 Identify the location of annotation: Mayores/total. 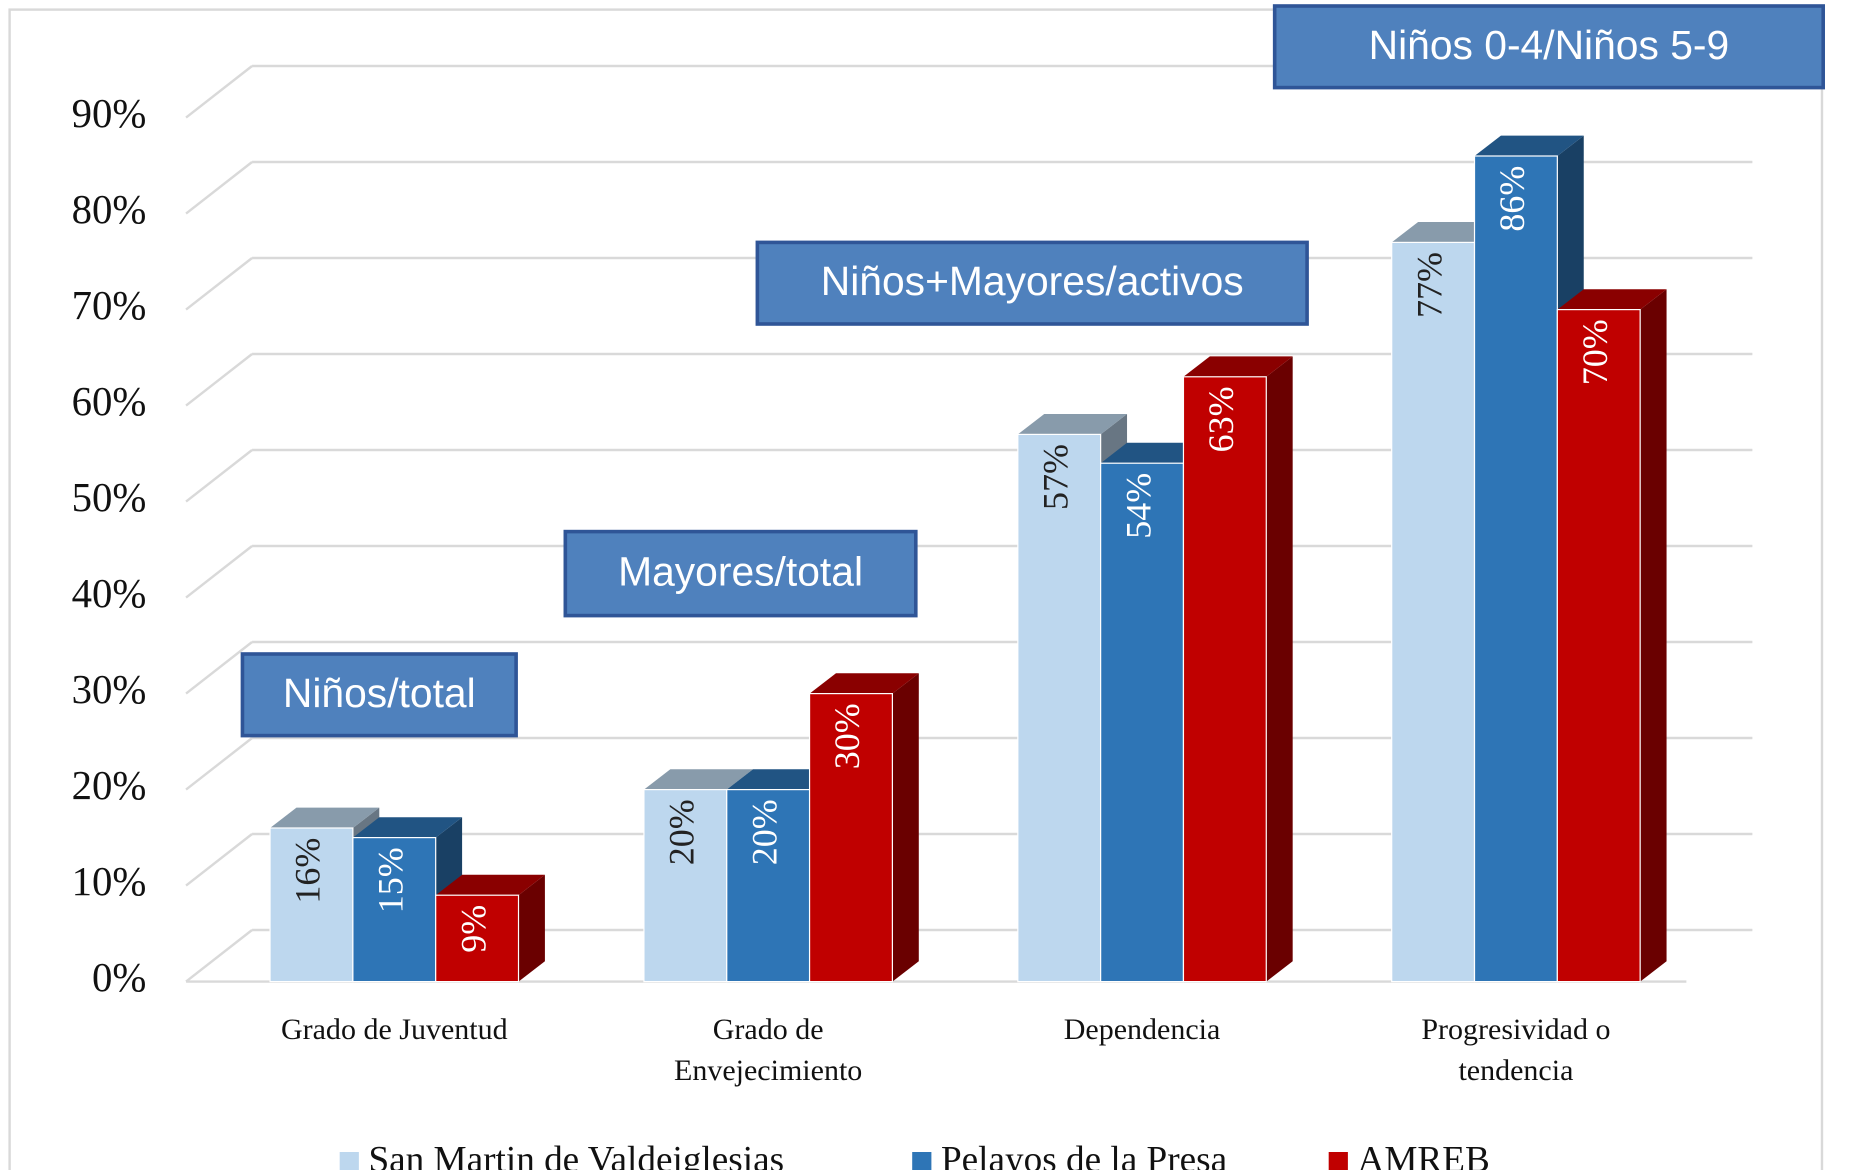
(740, 572).